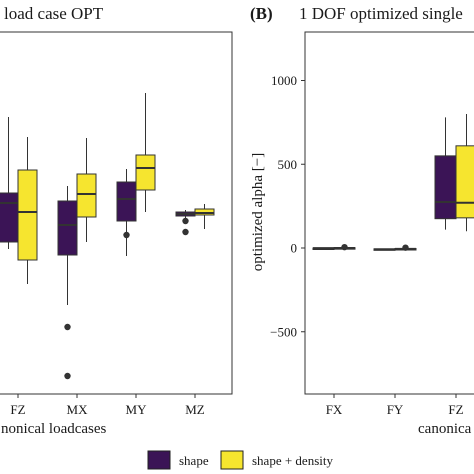  I want to click on box-shape-density-my, so click(145, 152).